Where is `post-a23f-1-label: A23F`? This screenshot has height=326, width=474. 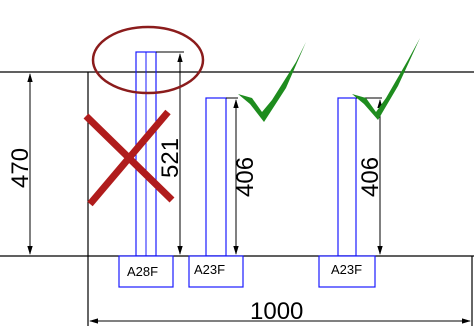 post-a23f-1-label: A23F is located at coordinates (209, 269).